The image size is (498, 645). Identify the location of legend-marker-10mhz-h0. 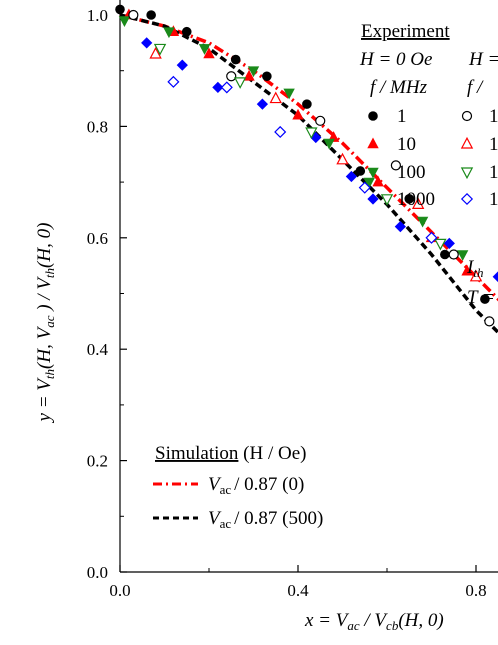
(373, 143).